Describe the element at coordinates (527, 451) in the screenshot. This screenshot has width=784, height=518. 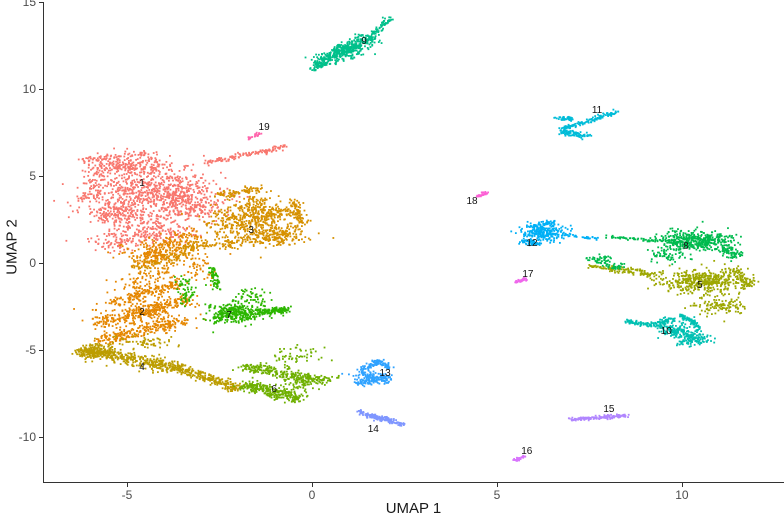
I see `cluster-label-16: 16` at that location.